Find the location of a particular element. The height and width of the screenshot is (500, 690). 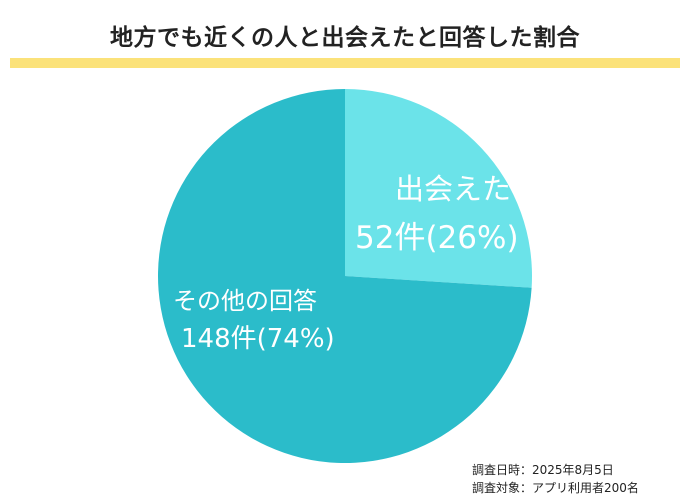

chart-title: 地方でも近くの人と出会えたと回答した割合 is located at coordinates (345, 38).